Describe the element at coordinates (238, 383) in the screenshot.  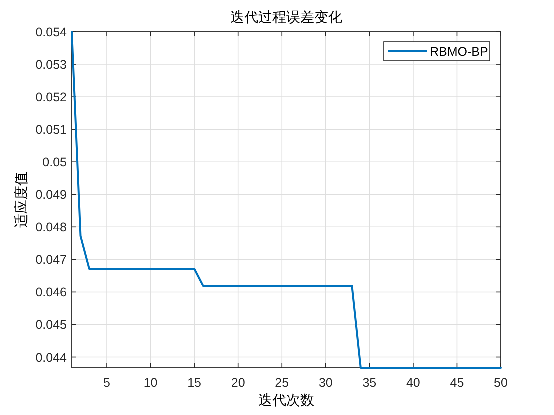
I see `x-tick-label: 20` at that location.